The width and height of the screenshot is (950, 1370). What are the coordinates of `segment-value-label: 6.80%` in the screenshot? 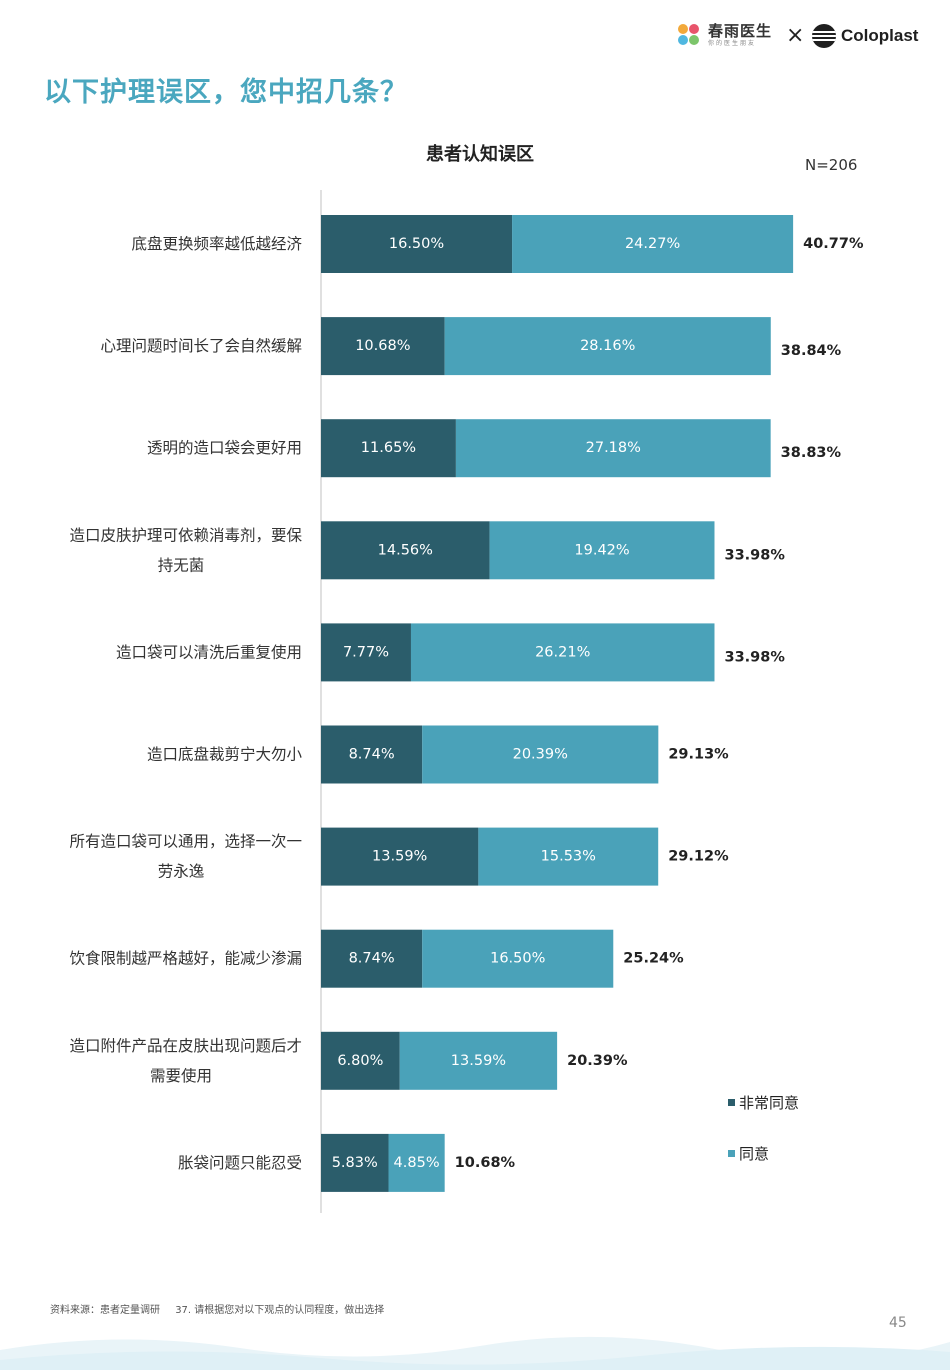 It's located at (360, 1061).